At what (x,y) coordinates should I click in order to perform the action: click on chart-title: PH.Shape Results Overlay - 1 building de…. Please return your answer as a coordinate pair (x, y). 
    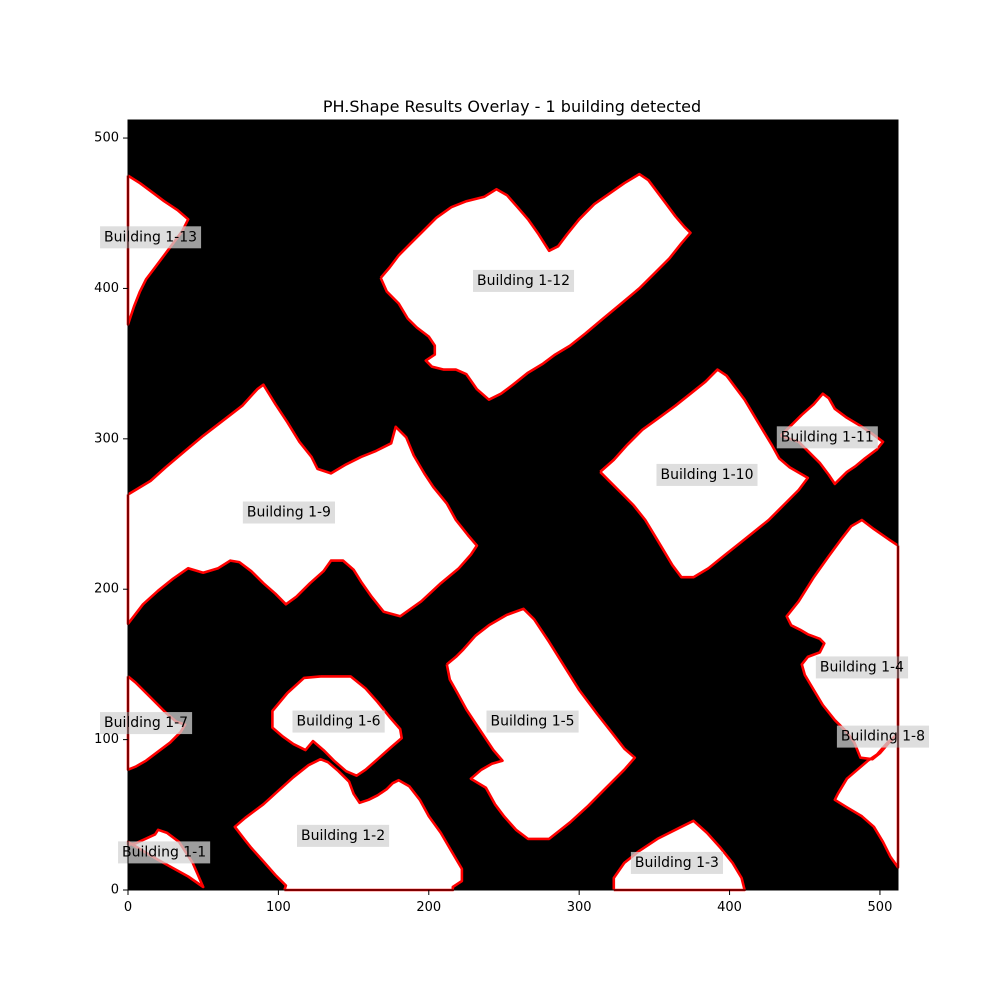
    Looking at the image, I should click on (512, 106).